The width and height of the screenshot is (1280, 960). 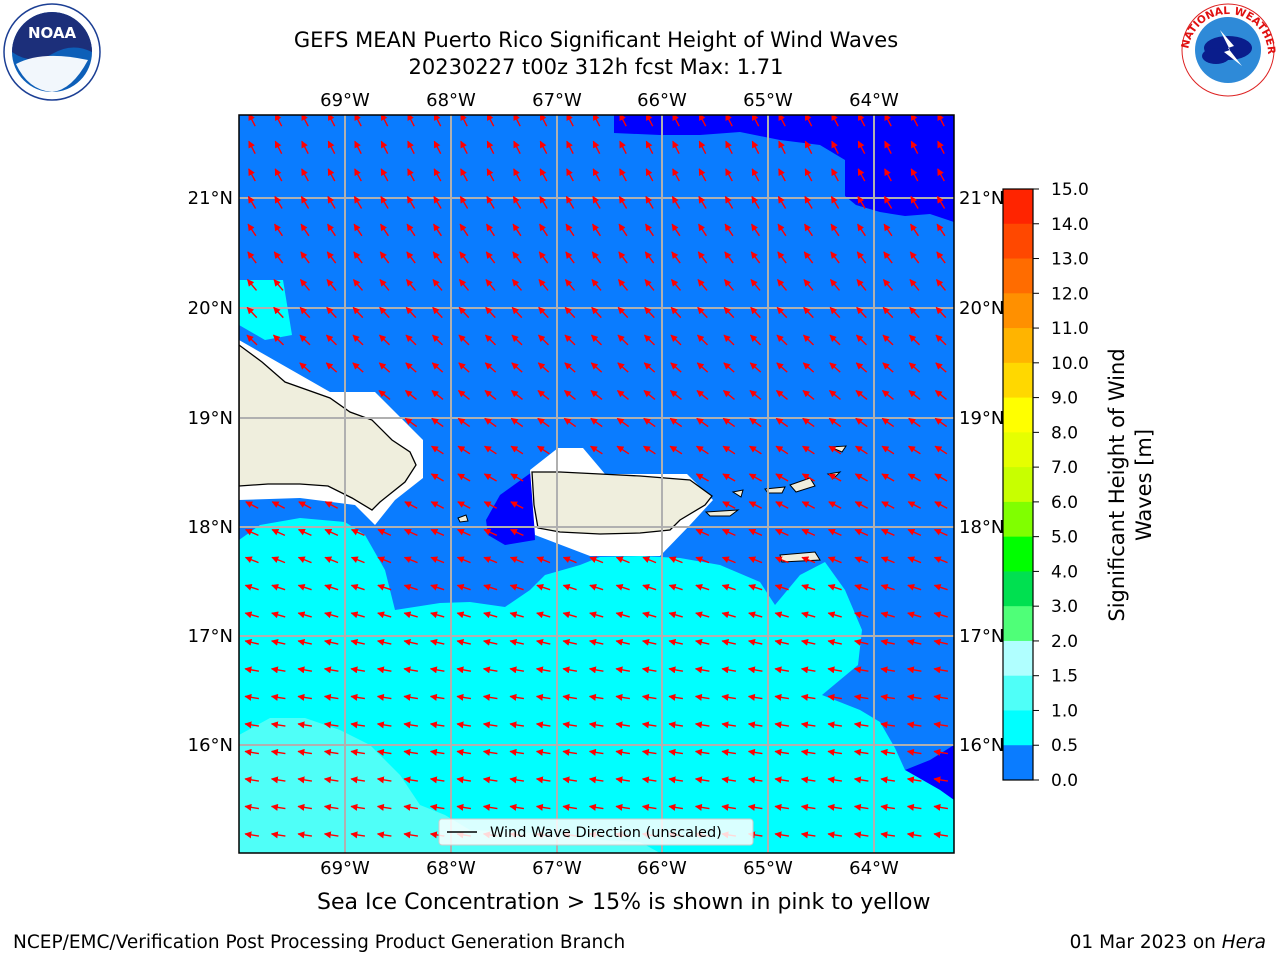 What do you see at coordinates (981, 527) in the screenshot?
I see `lat-label-right: 18°N` at bounding box center [981, 527].